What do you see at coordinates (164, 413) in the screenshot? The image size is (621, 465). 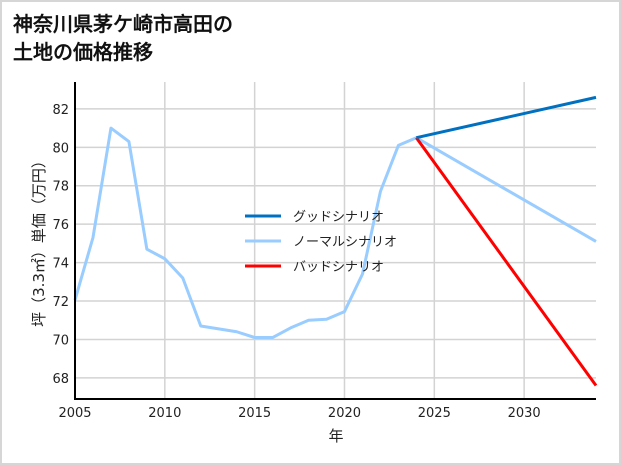 I see `x-tick-label: 2010` at bounding box center [164, 413].